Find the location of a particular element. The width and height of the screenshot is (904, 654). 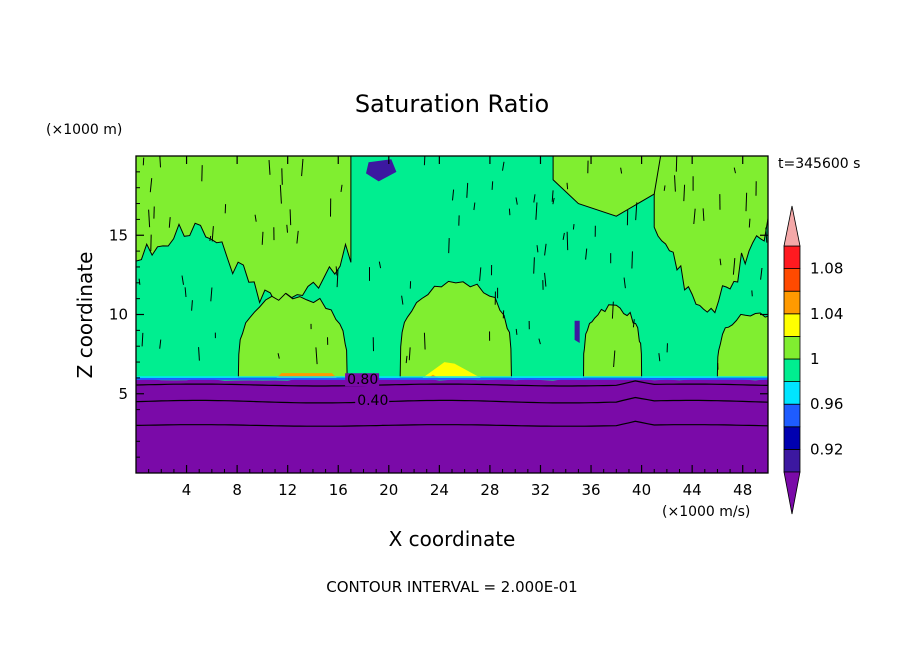

time-label: t=345600 s is located at coordinates (819, 164).